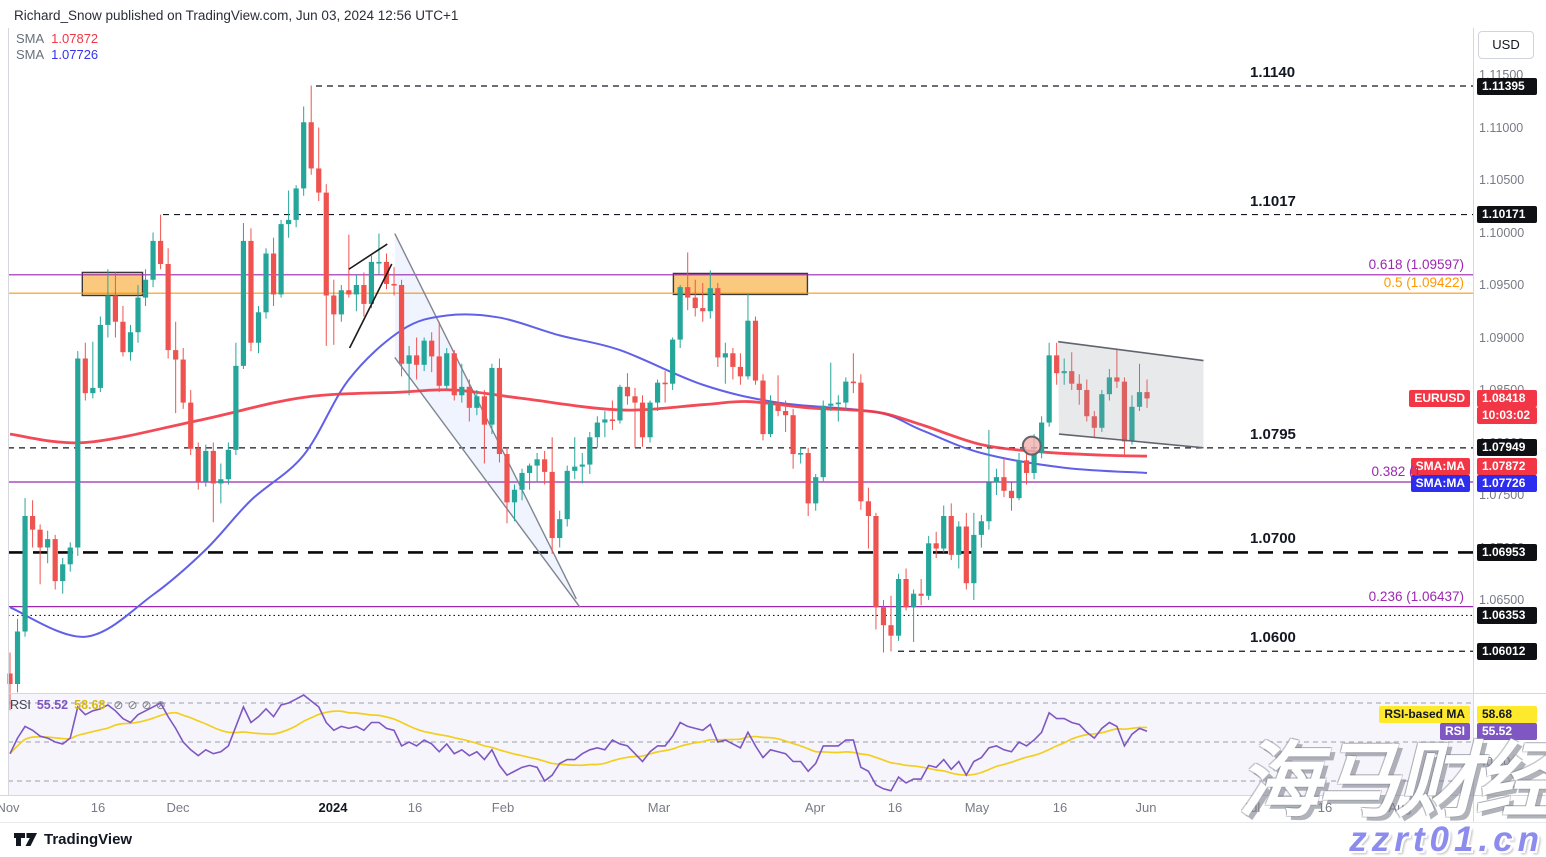 The width and height of the screenshot is (1546, 857). I want to click on footer-bar: TradingView, so click(773, 840).